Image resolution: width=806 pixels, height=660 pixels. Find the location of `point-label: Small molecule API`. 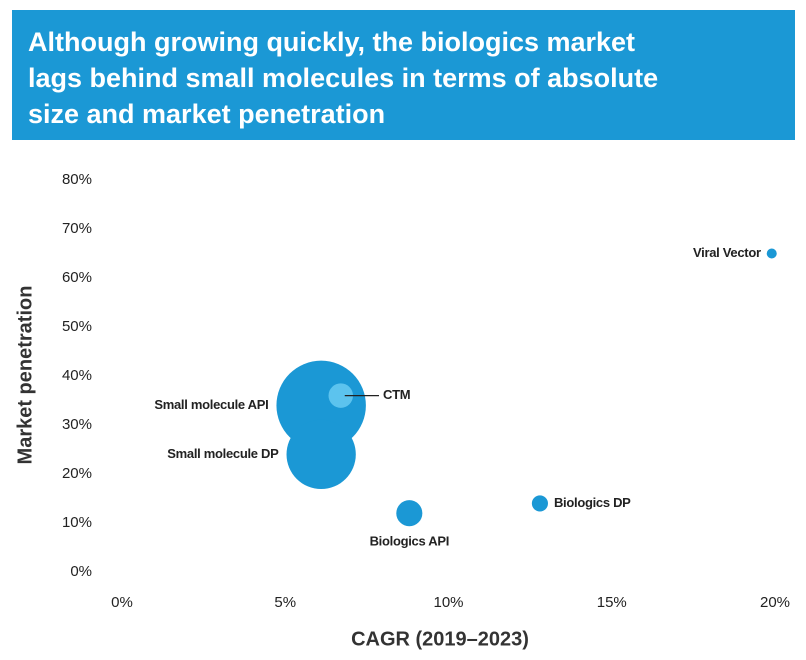

point-label: Small molecule API is located at coordinates (211, 404).